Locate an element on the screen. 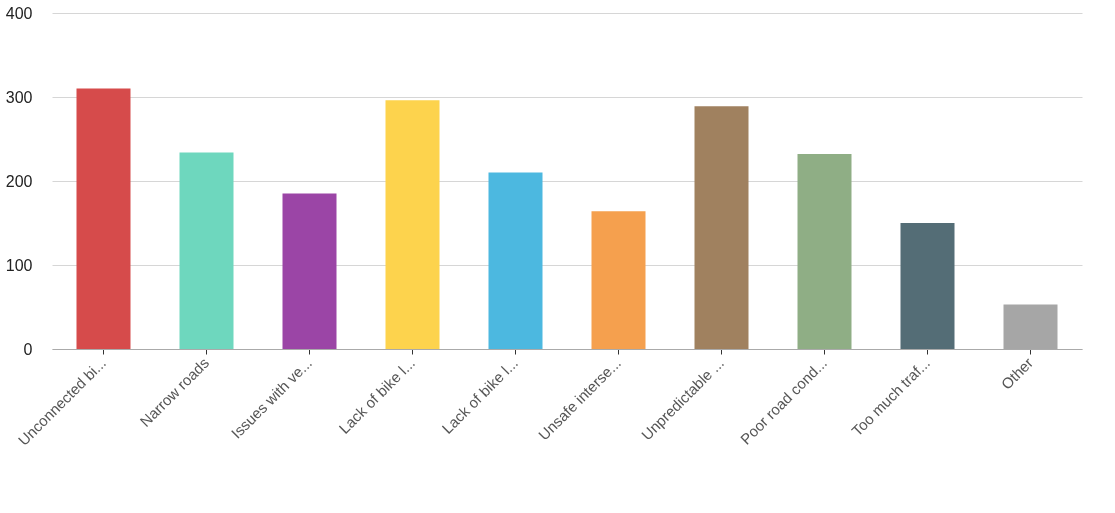  y-tick-label: 200 is located at coordinates (19, 181).